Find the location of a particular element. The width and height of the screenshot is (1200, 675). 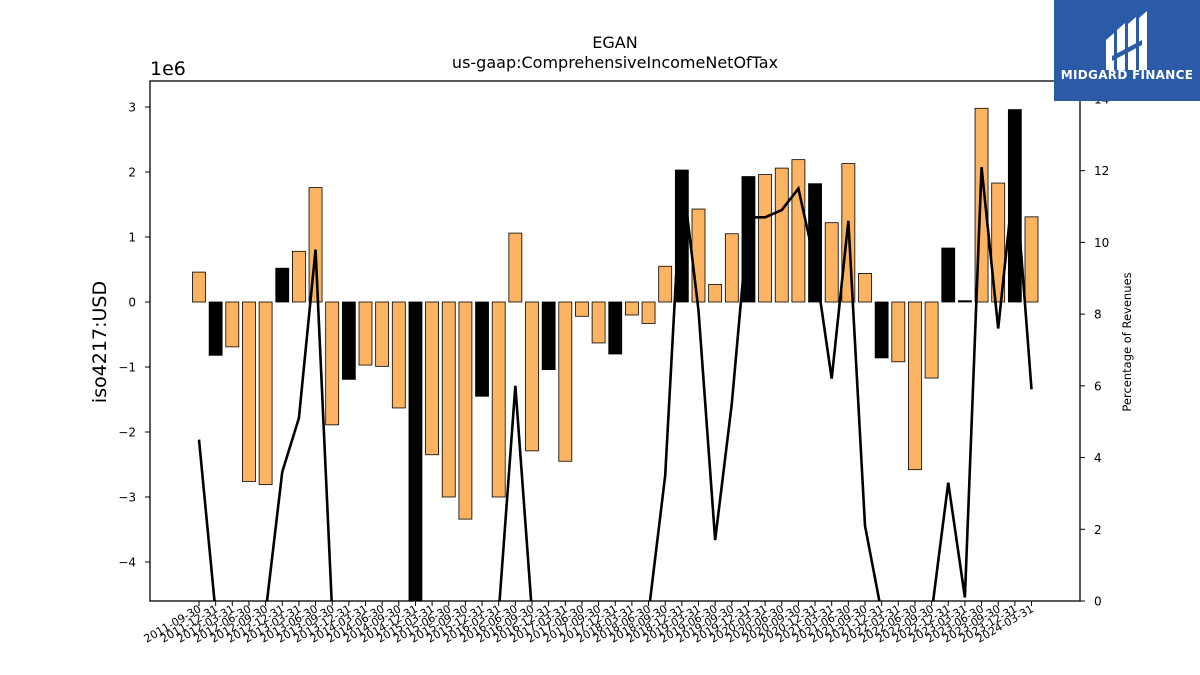

y2-axis-label: Percentage of Revenues is located at coordinates (1127, 341).